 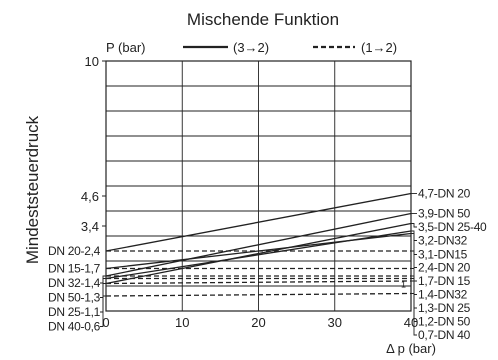 I want to click on series-start-label: DN 25-1,1, so click(x=74, y=312).